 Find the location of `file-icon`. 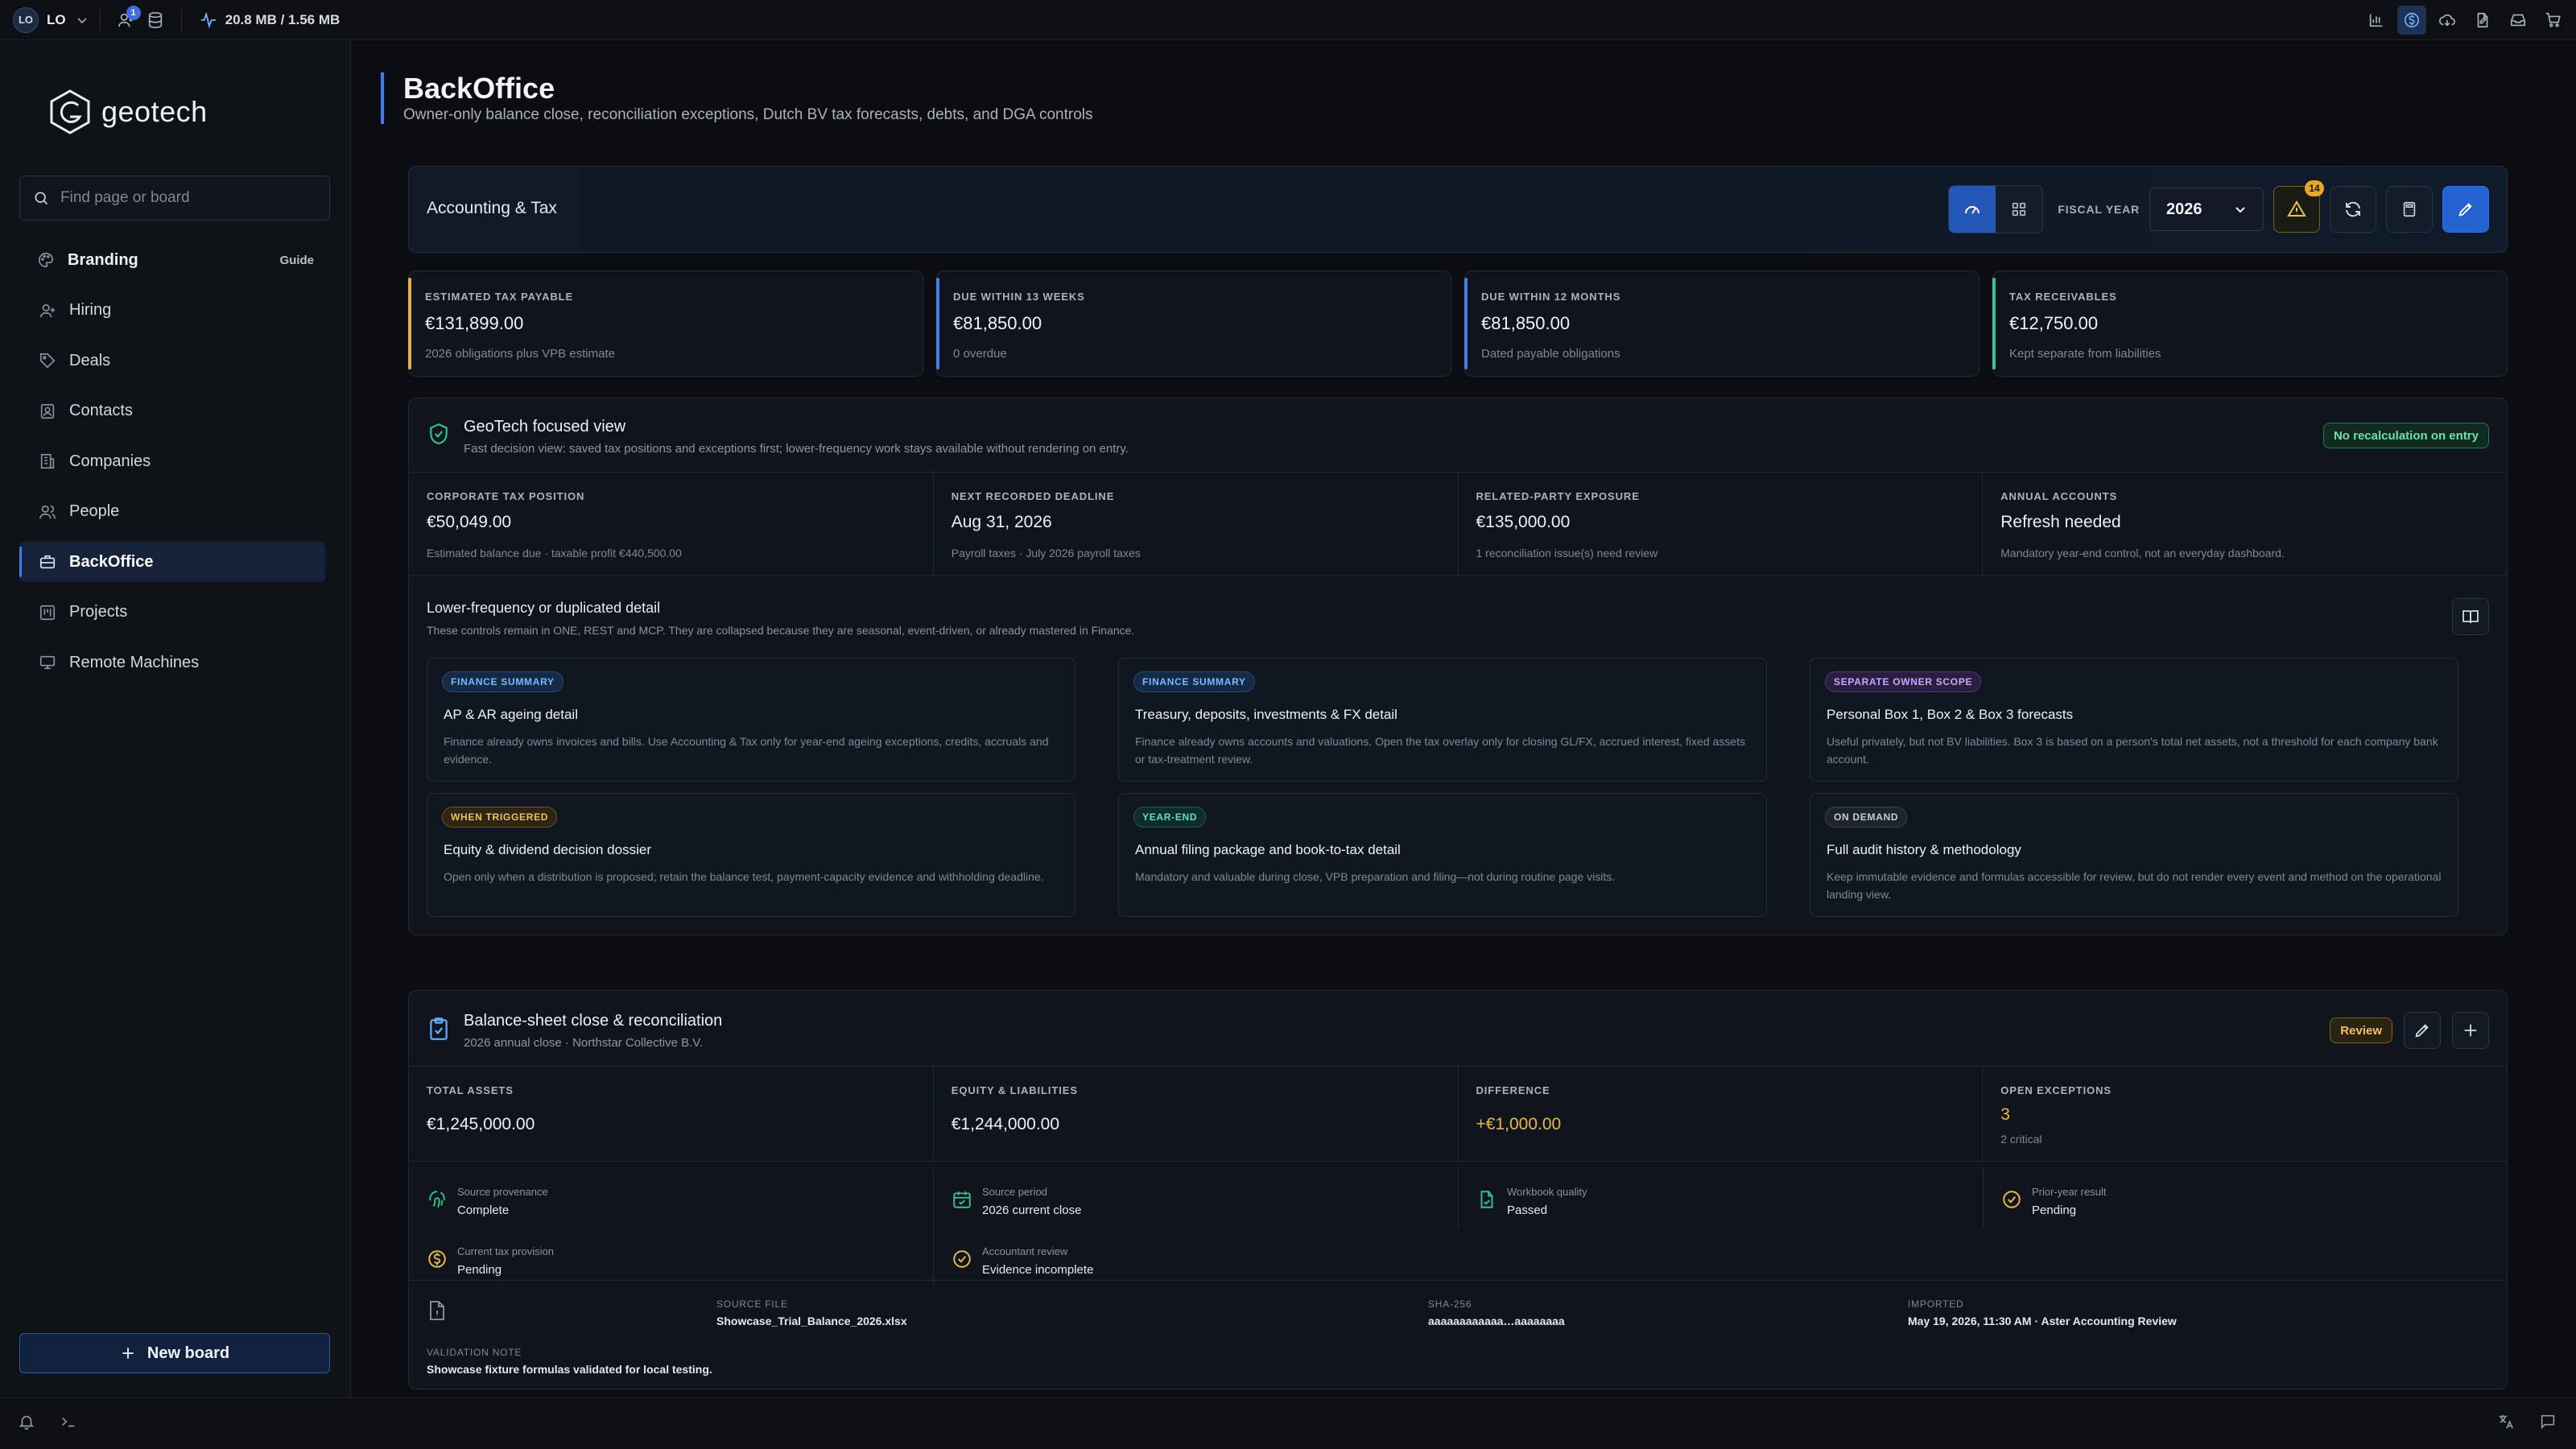

file-icon is located at coordinates (437, 1310).